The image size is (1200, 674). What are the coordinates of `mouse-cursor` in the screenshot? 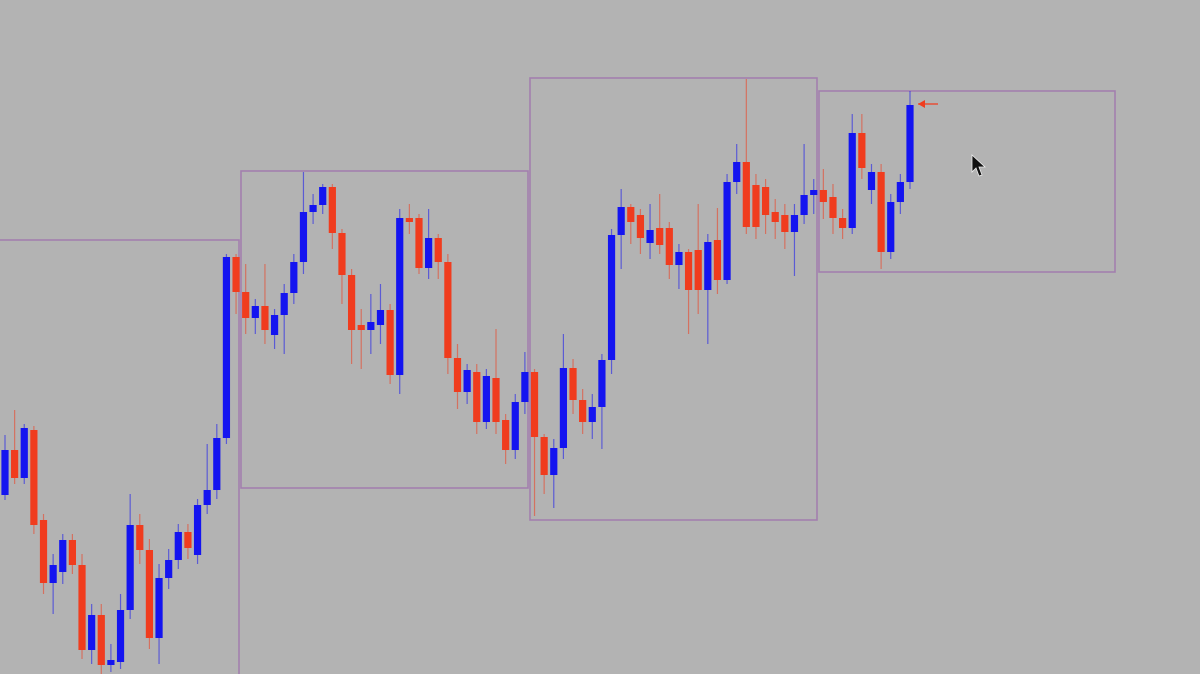 It's located at (979, 165).